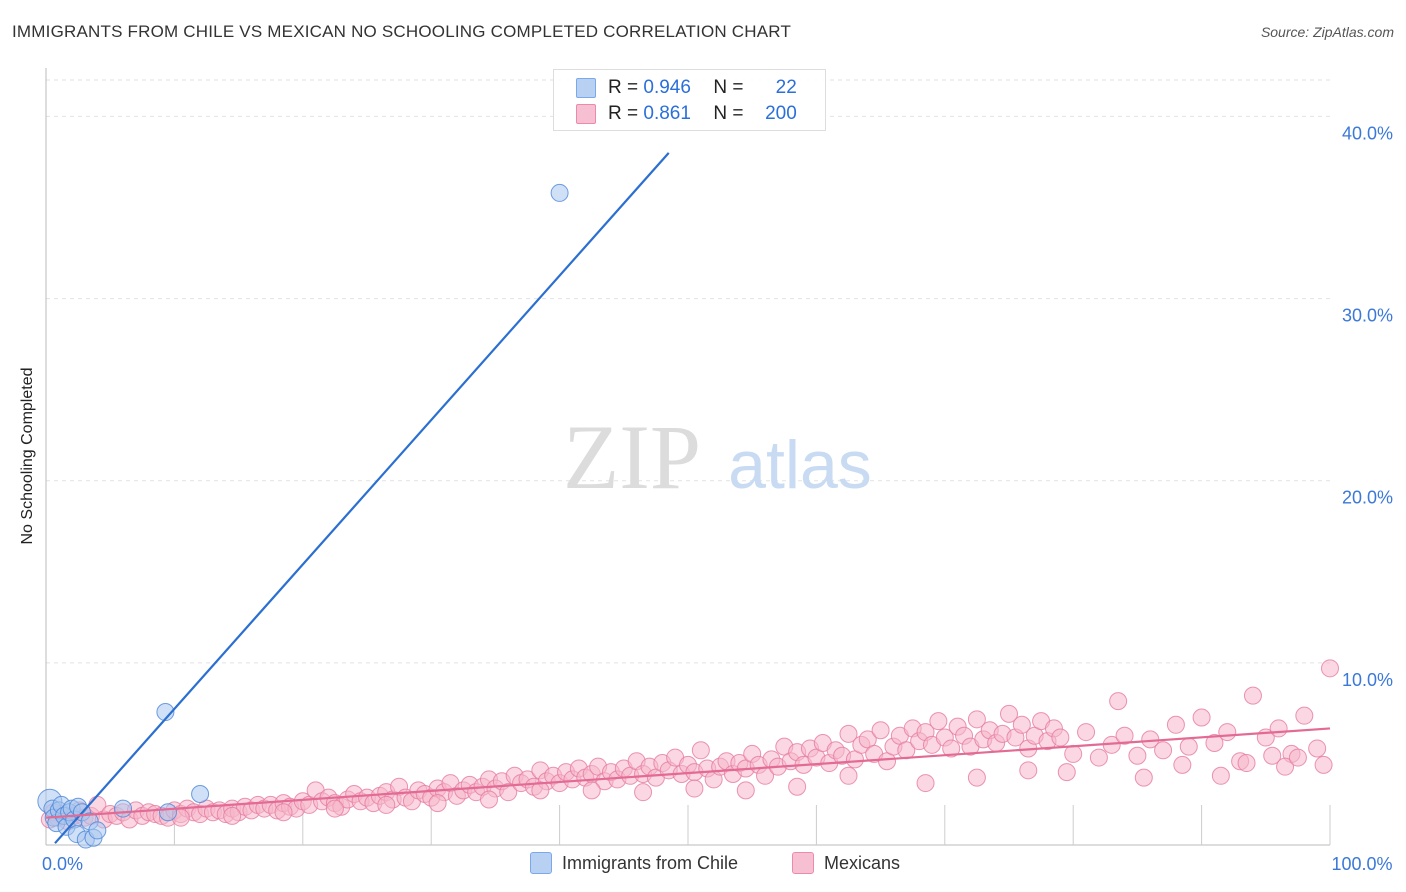  What do you see at coordinates (1327, 32) in the screenshot?
I see `source-label: Source: ZipAtlas.com` at bounding box center [1327, 32].